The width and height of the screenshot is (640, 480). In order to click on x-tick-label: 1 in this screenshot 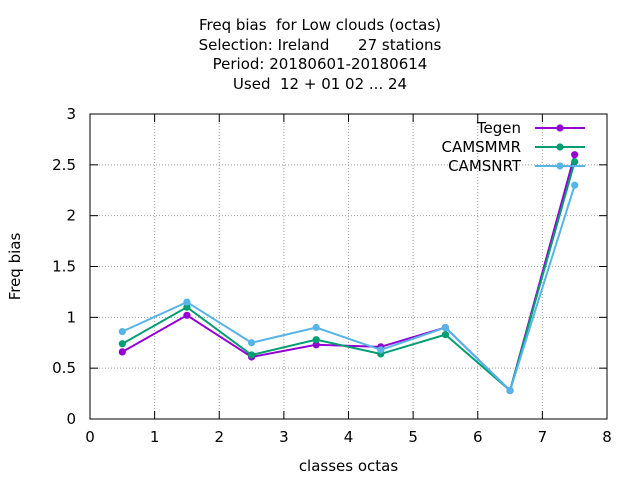, I will do `click(155, 437)`.